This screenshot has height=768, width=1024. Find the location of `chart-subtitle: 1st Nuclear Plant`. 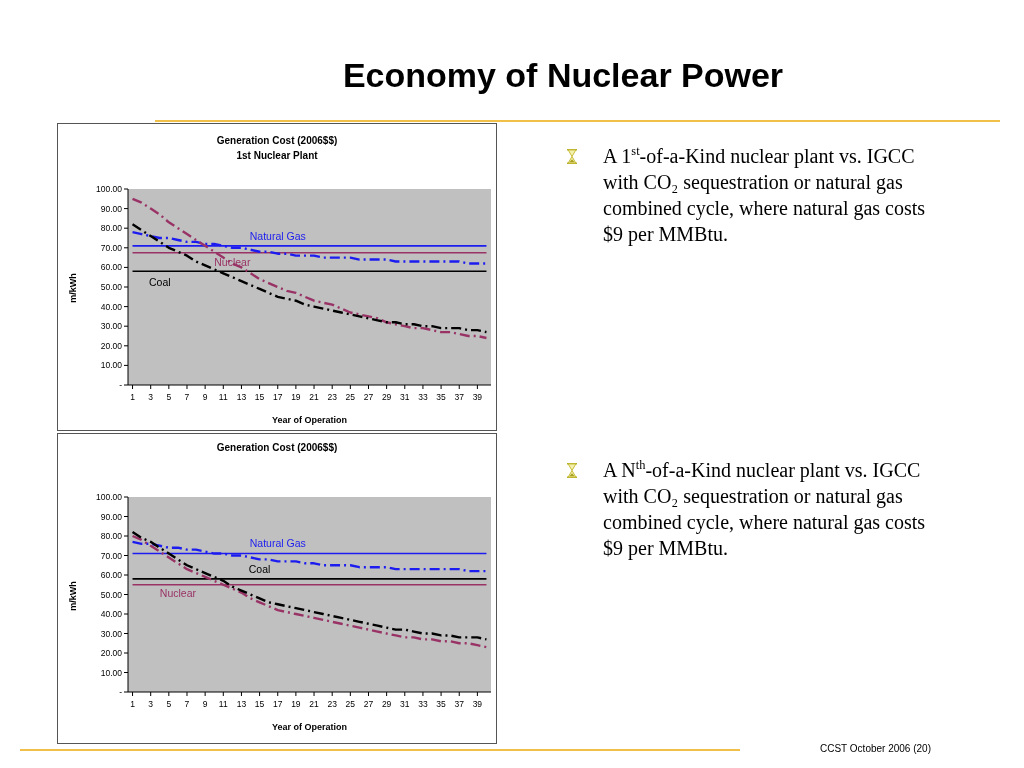

chart-subtitle: 1st Nuclear Plant is located at coordinates (277, 156).